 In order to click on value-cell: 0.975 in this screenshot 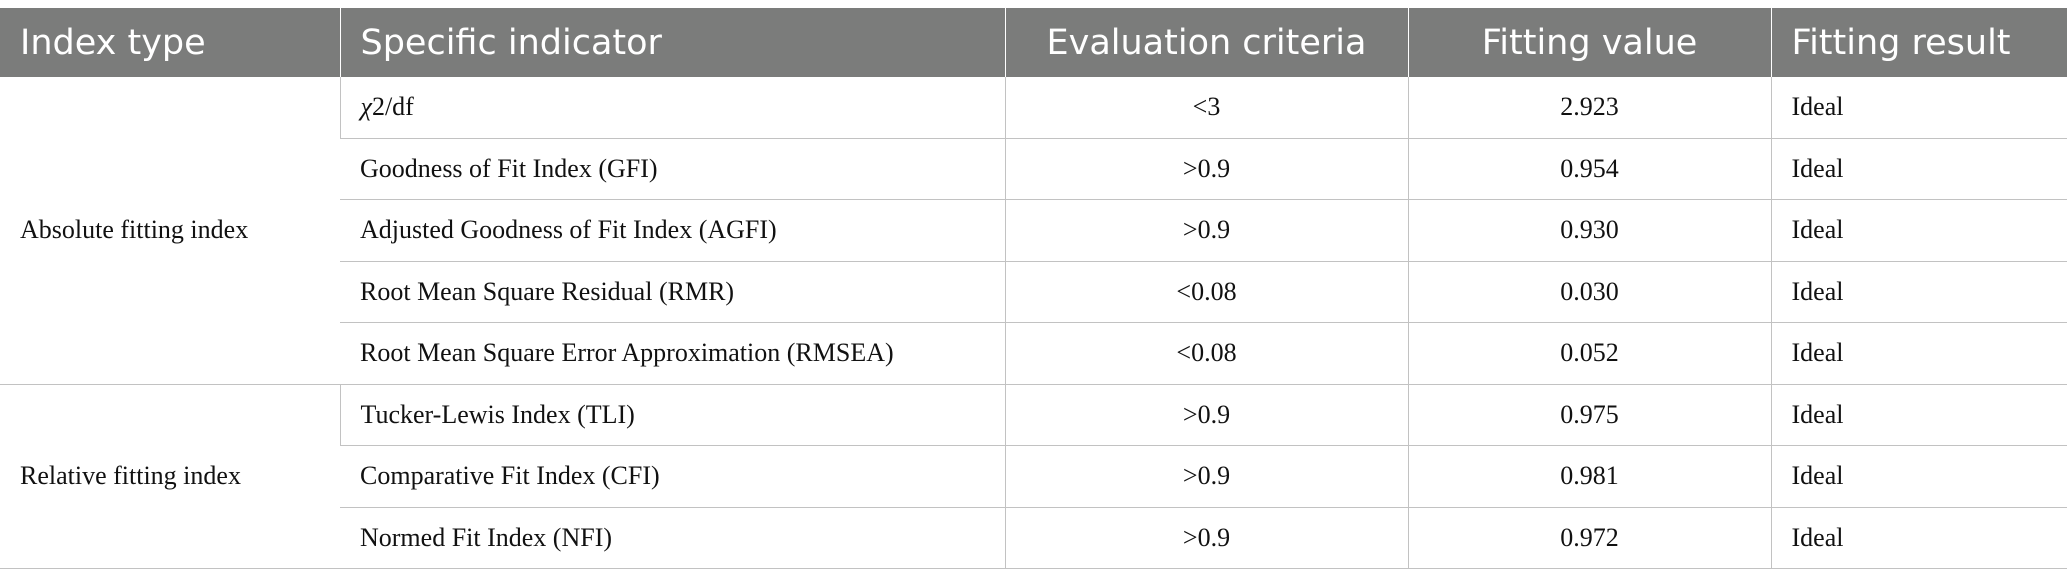, I will do `click(1589, 415)`.